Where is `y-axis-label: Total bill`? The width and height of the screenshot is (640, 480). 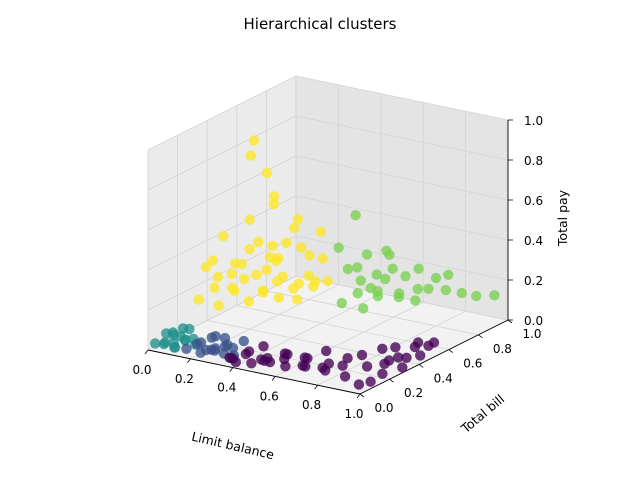
y-axis-label: Total bill is located at coordinates (482, 413).